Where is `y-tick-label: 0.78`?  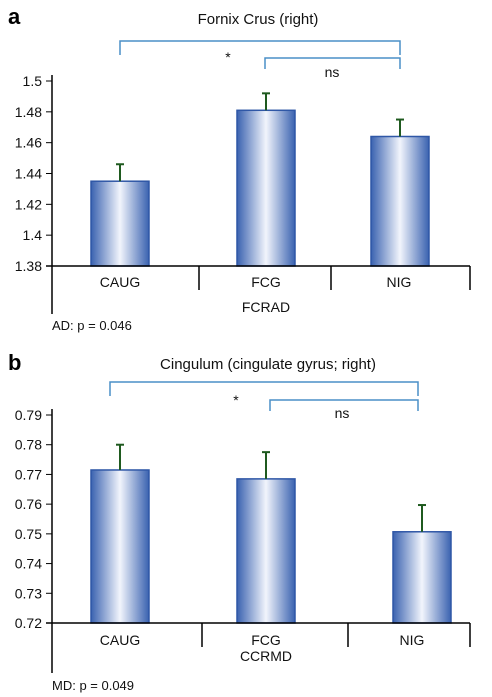 y-tick-label: 0.78 is located at coordinates (28, 445).